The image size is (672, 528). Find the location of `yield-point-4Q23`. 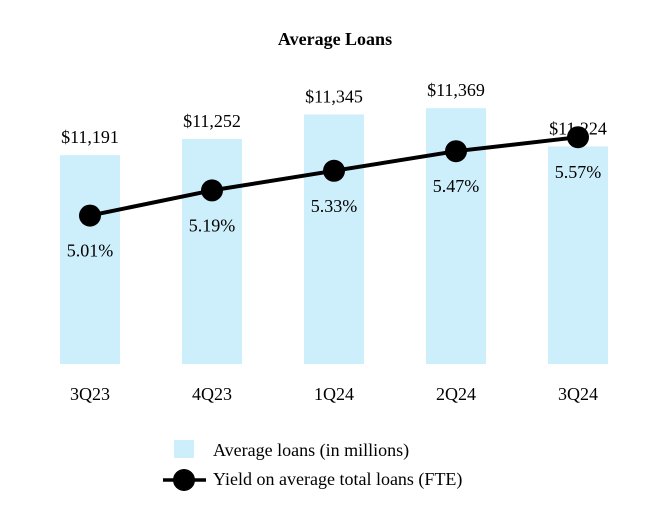

yield-point-4Q23 is located at coordinates (212, 190).